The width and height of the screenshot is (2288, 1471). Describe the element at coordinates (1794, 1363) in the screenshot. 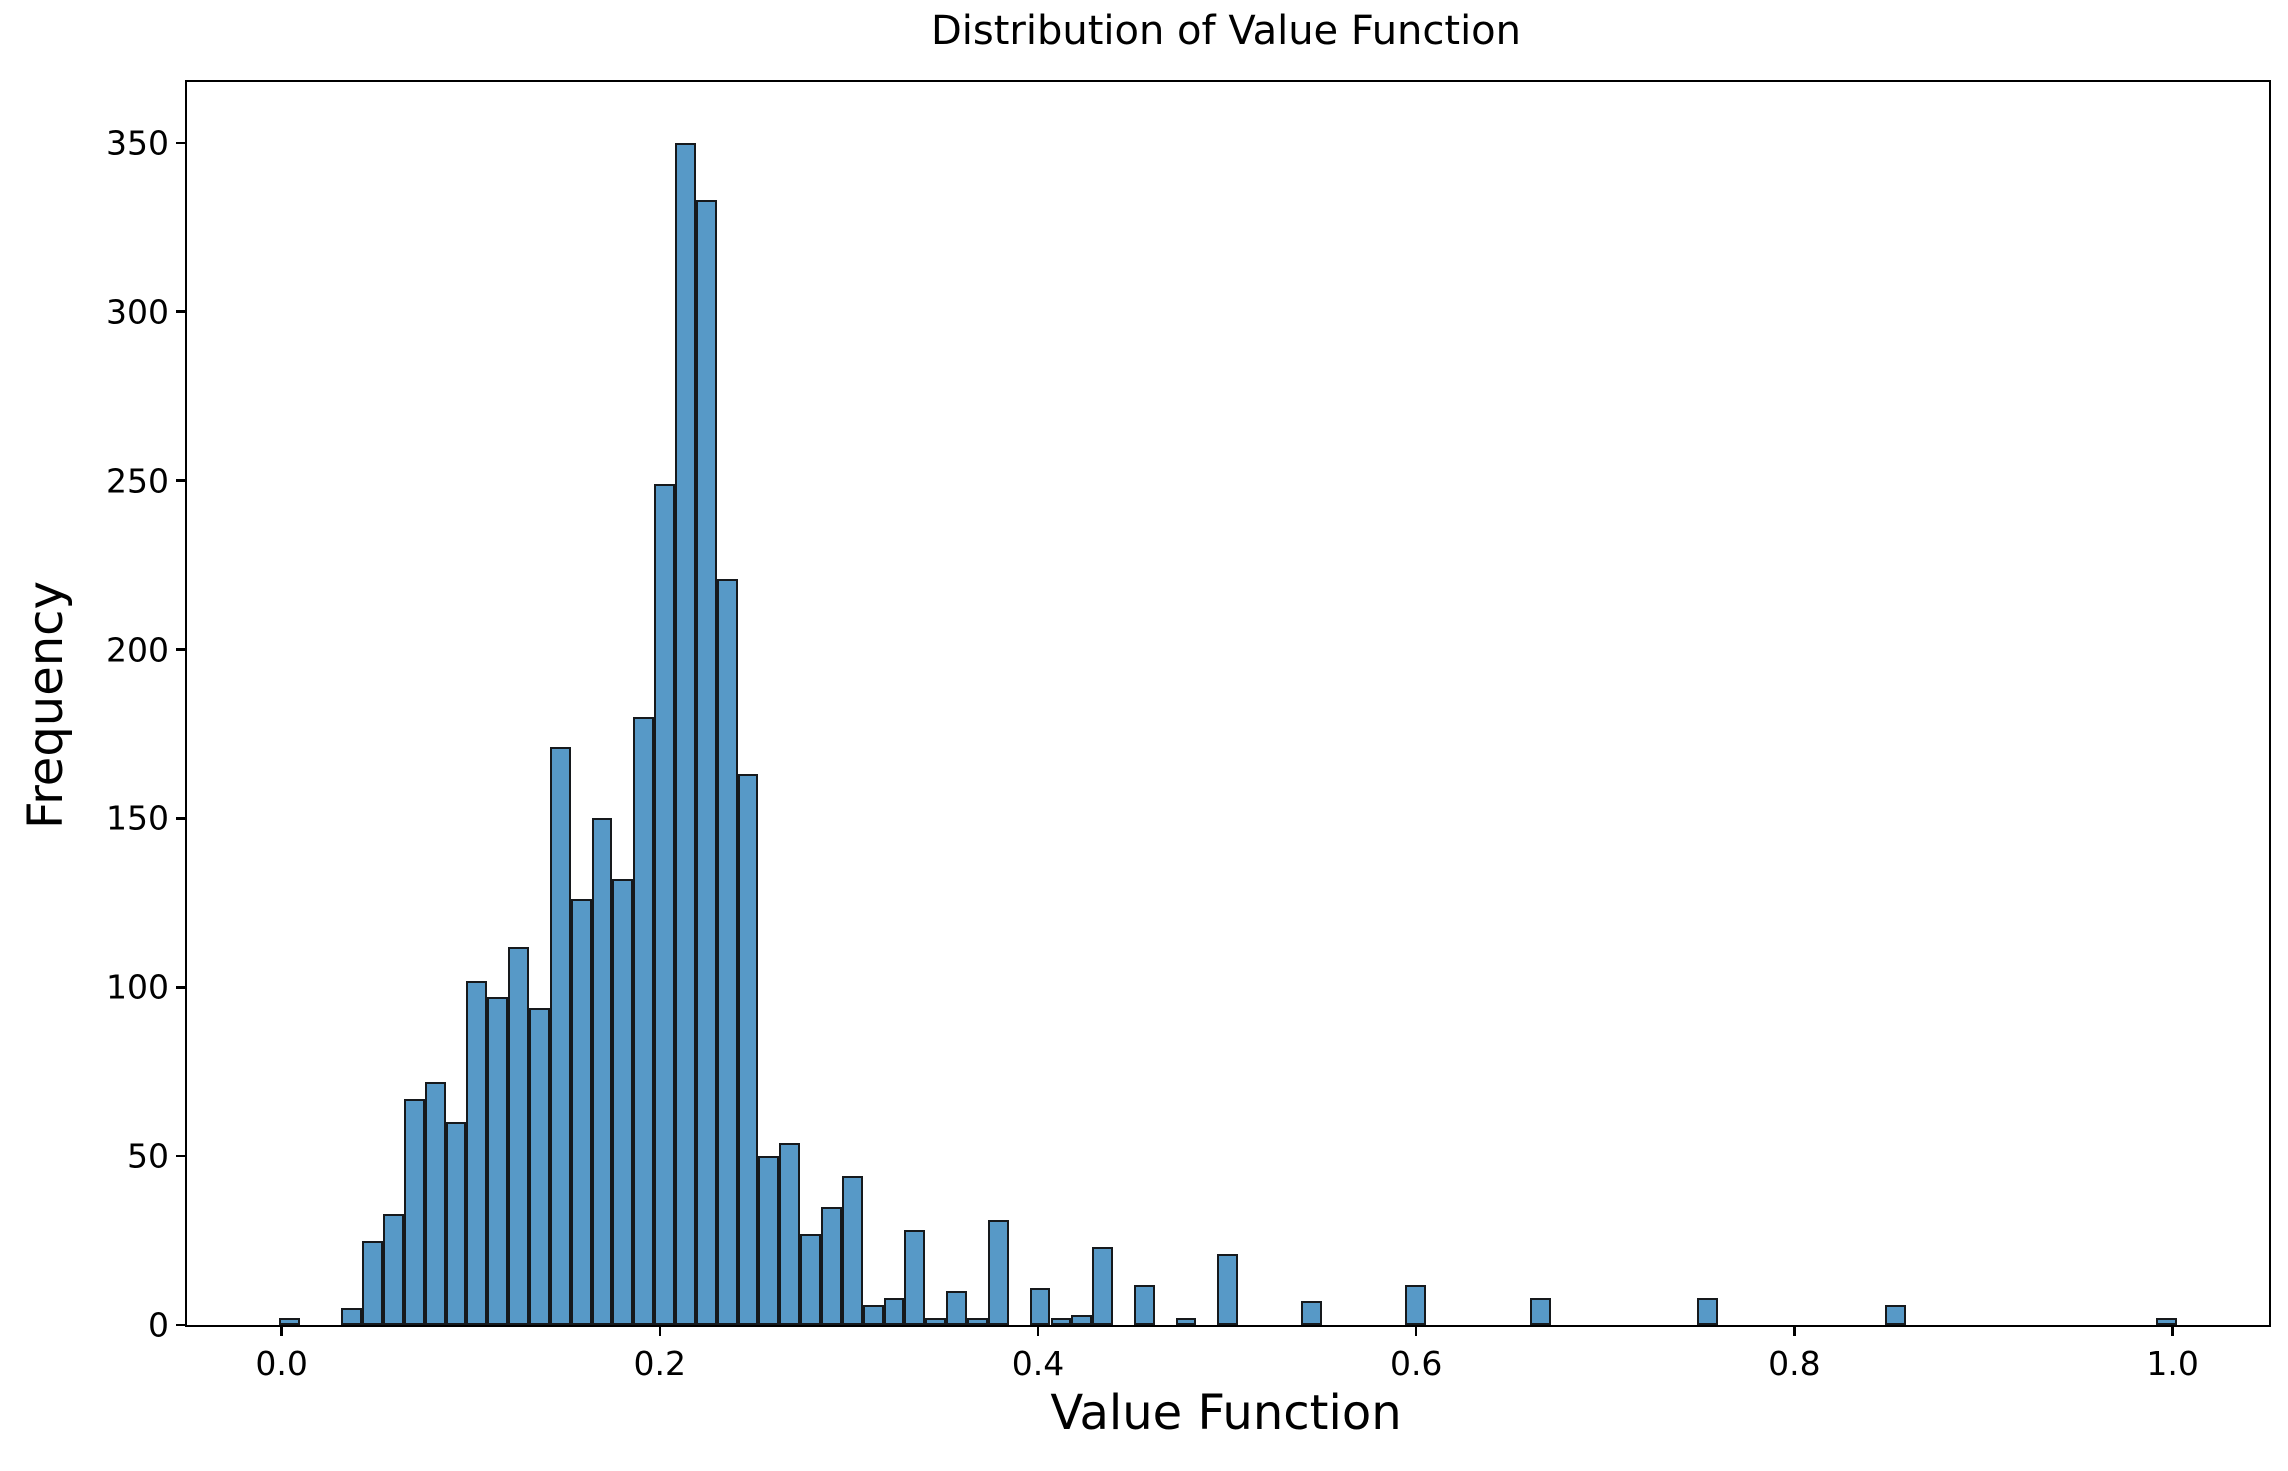

I see `x-axis-tick-label: 0.8` at that location.